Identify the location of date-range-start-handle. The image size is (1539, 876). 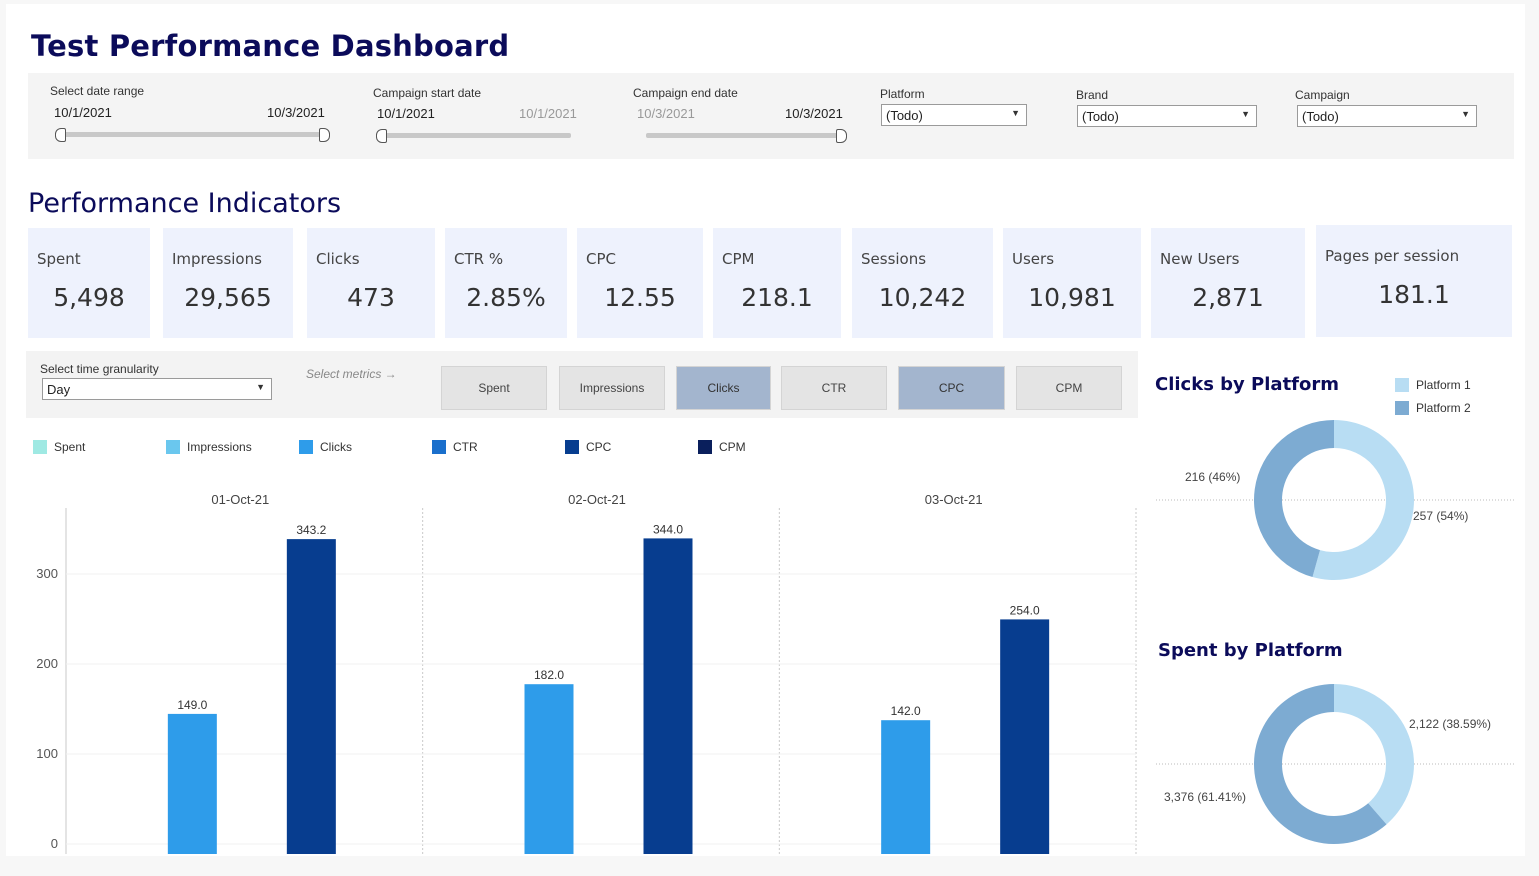
(60, 135).